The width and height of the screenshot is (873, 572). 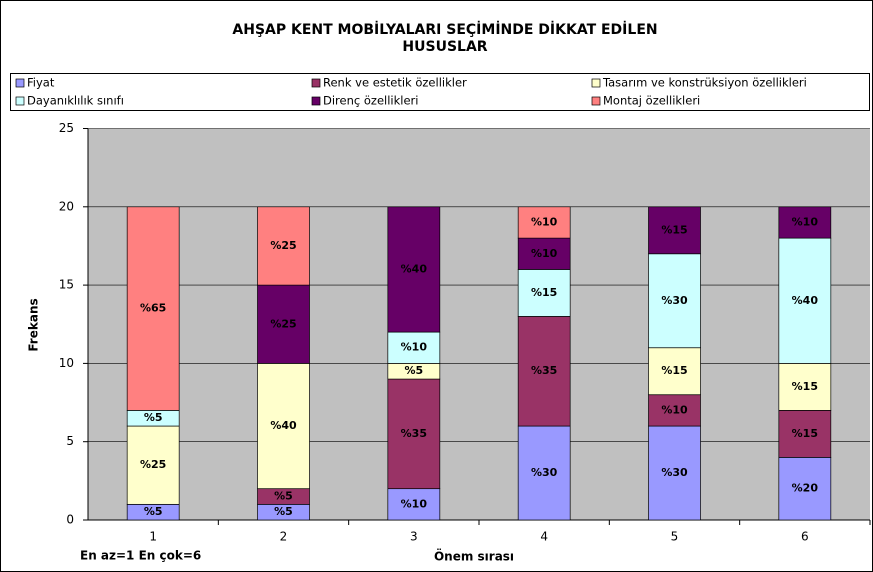 I want to click on annotation: En az=1 En çok=6, so click(x=140, y=556).